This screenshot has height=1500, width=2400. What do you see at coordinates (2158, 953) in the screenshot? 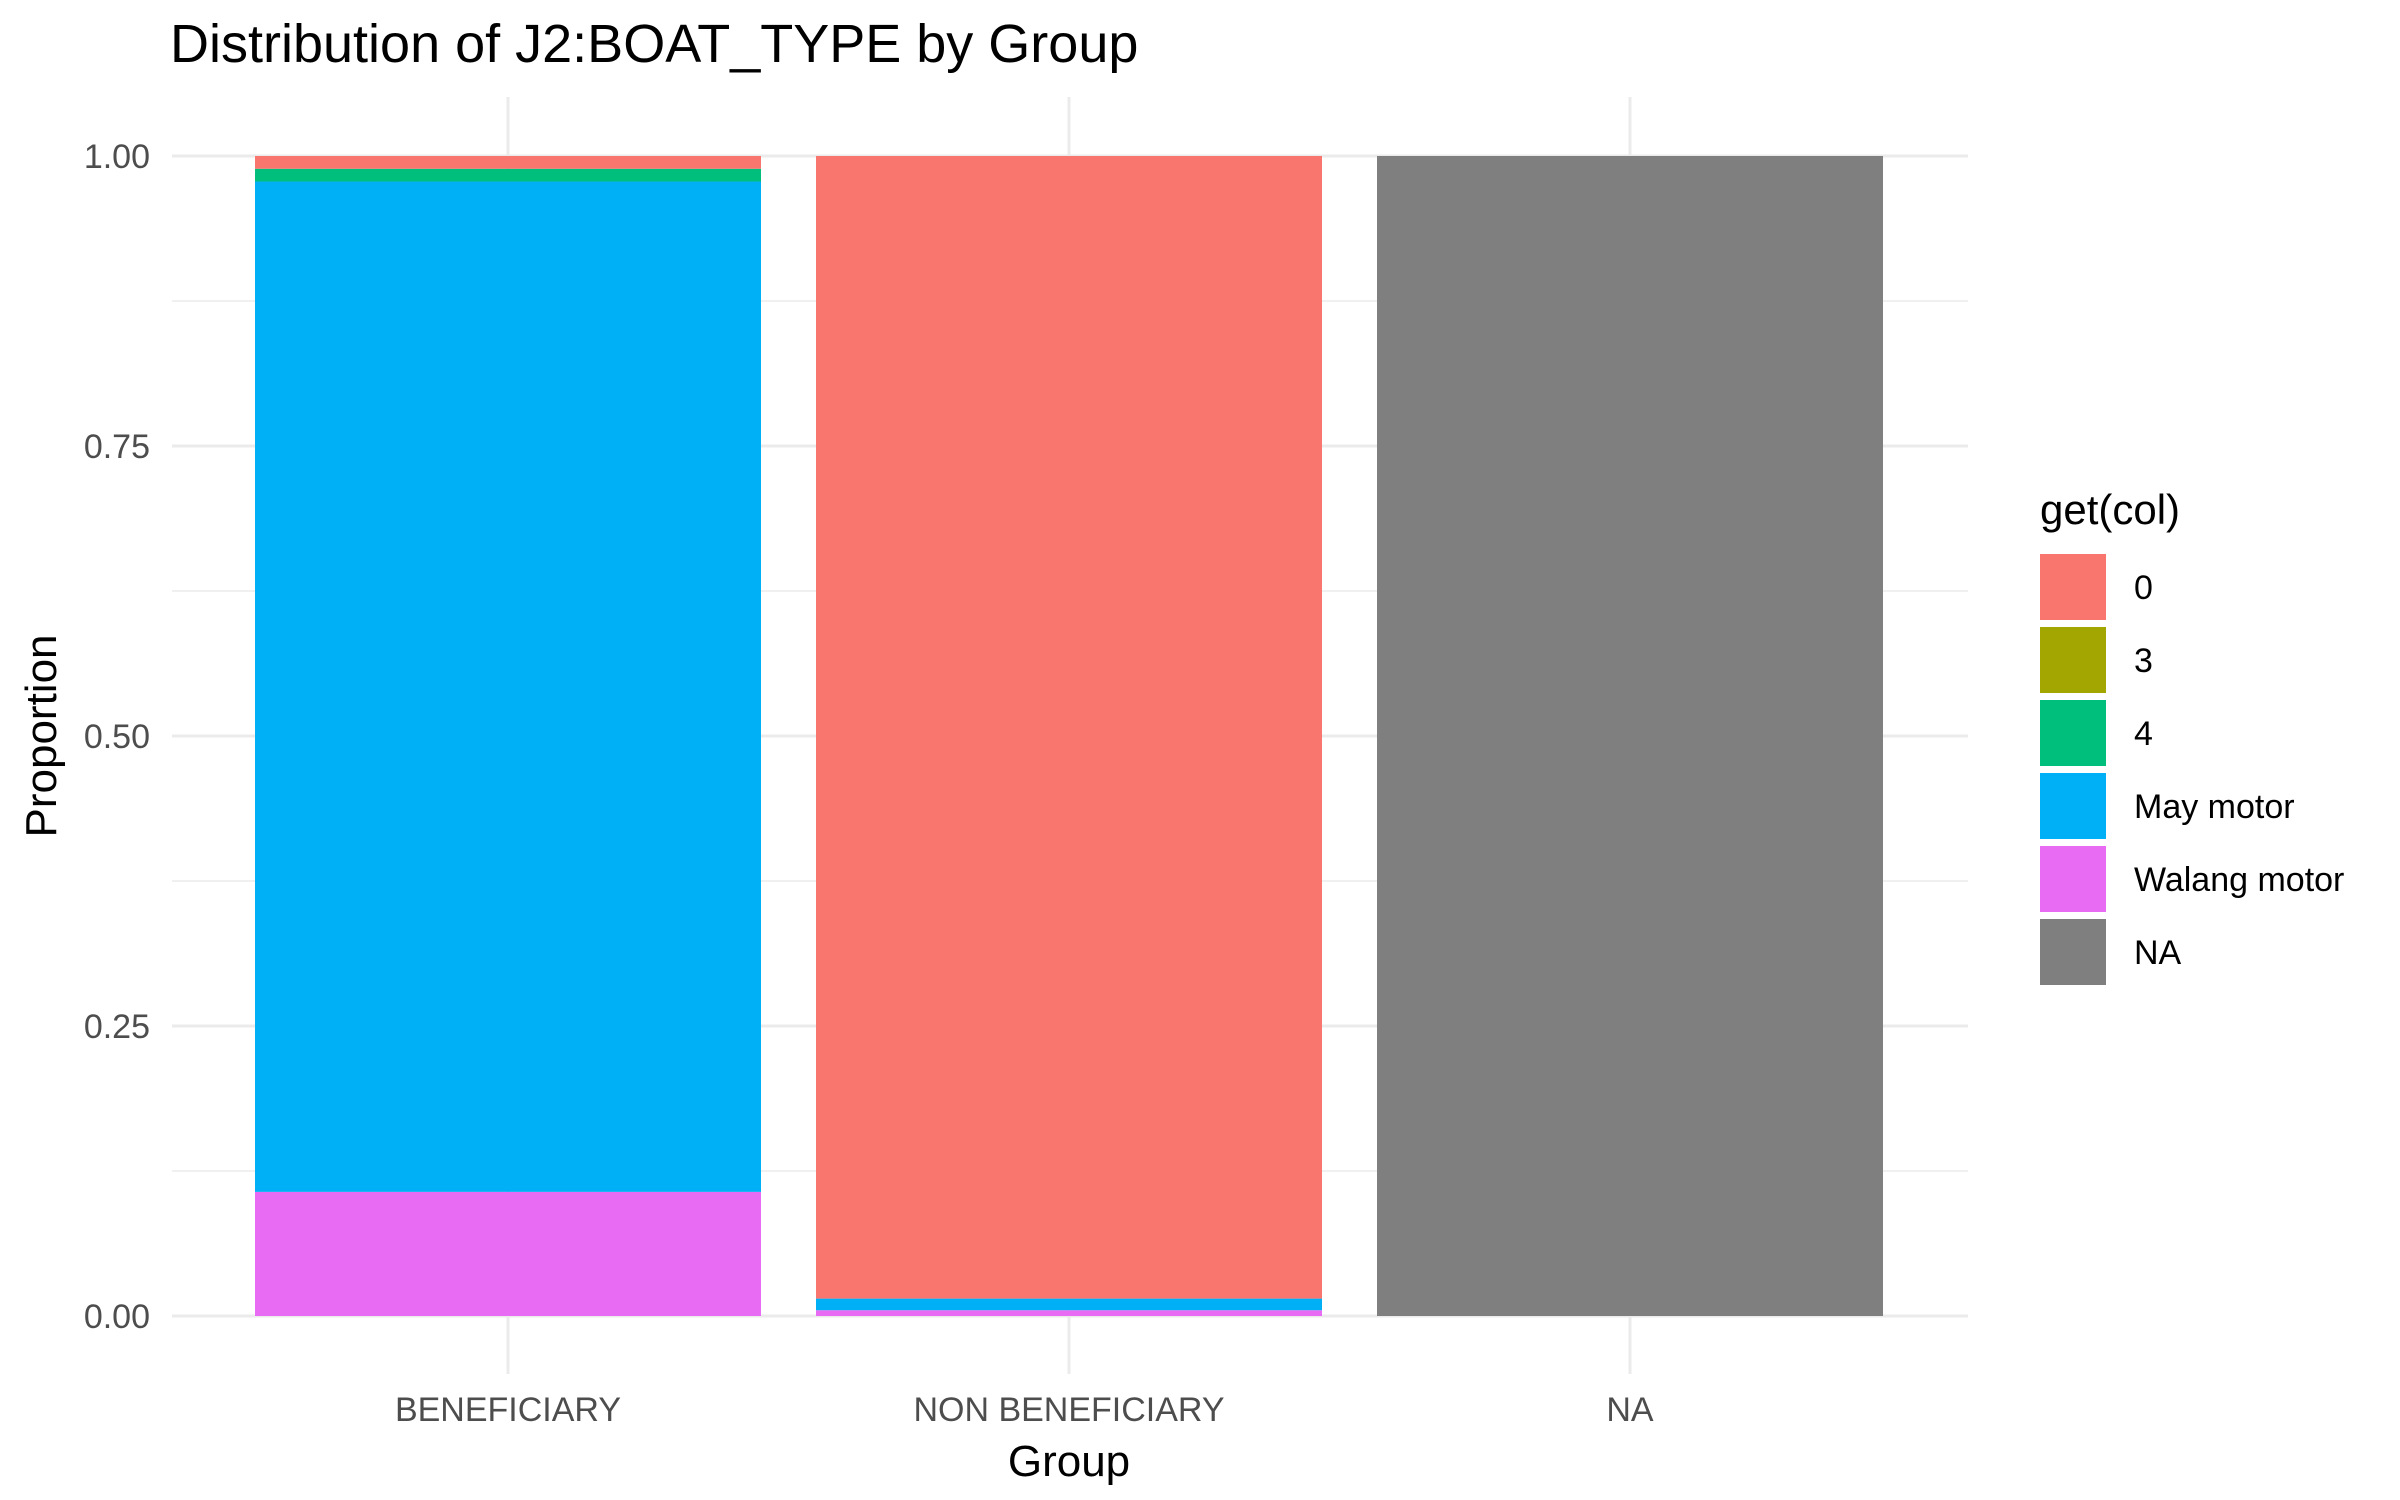
I see `legend-label: NA` at bounding box center [2158, 953].